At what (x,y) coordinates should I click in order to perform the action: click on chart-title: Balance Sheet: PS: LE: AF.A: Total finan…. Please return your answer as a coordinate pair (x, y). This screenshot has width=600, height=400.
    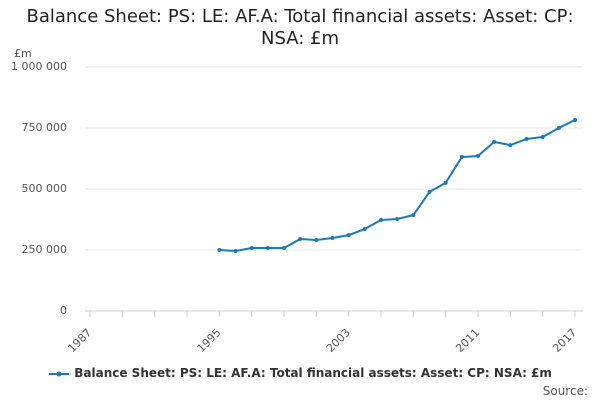
    Looking at the image, I should click on (300, 27).